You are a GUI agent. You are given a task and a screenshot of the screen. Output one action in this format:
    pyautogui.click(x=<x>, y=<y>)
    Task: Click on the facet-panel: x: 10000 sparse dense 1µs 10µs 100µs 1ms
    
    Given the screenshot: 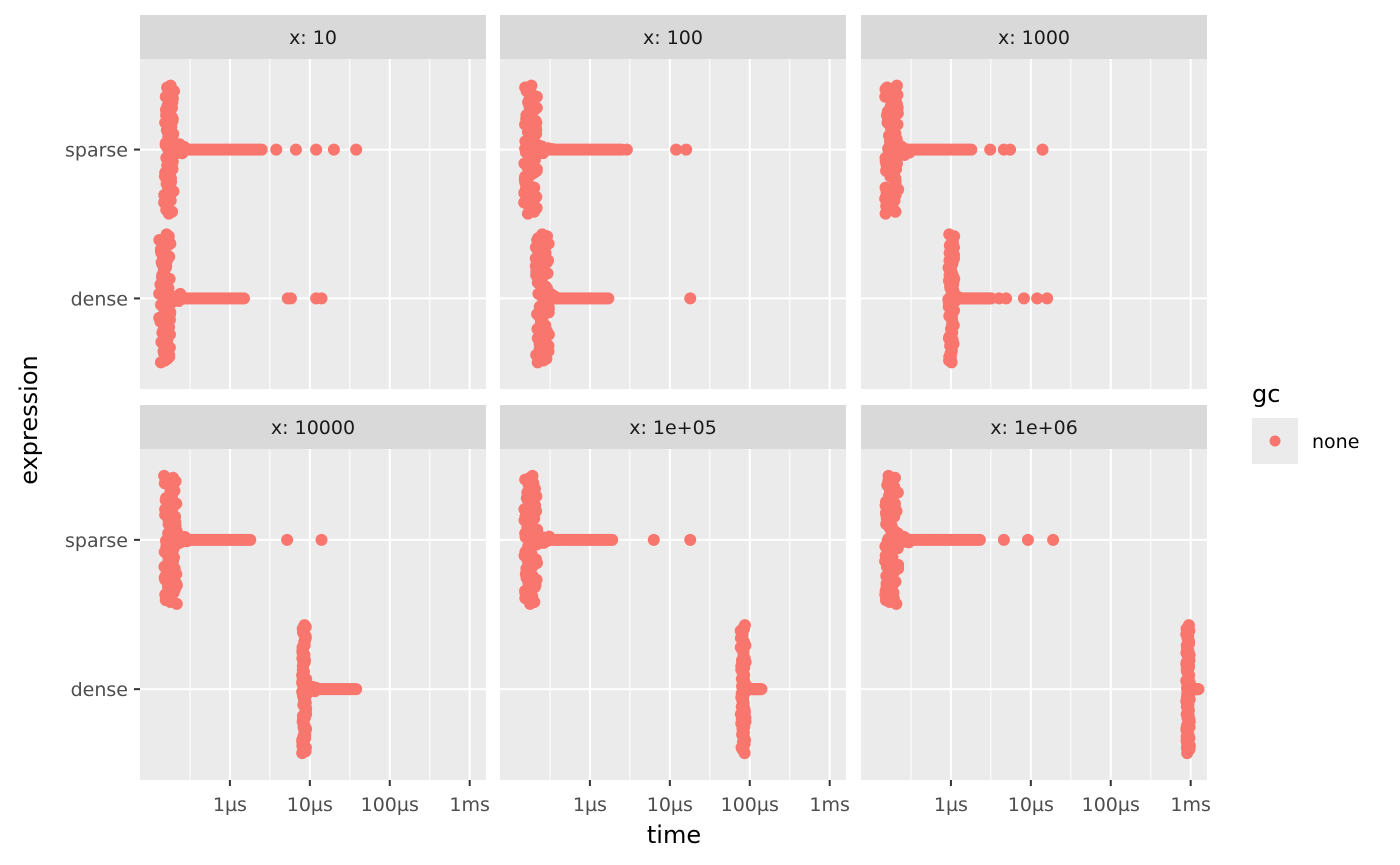 What is the action you would take?
    pyautogui.click(x=277, y=610)
    